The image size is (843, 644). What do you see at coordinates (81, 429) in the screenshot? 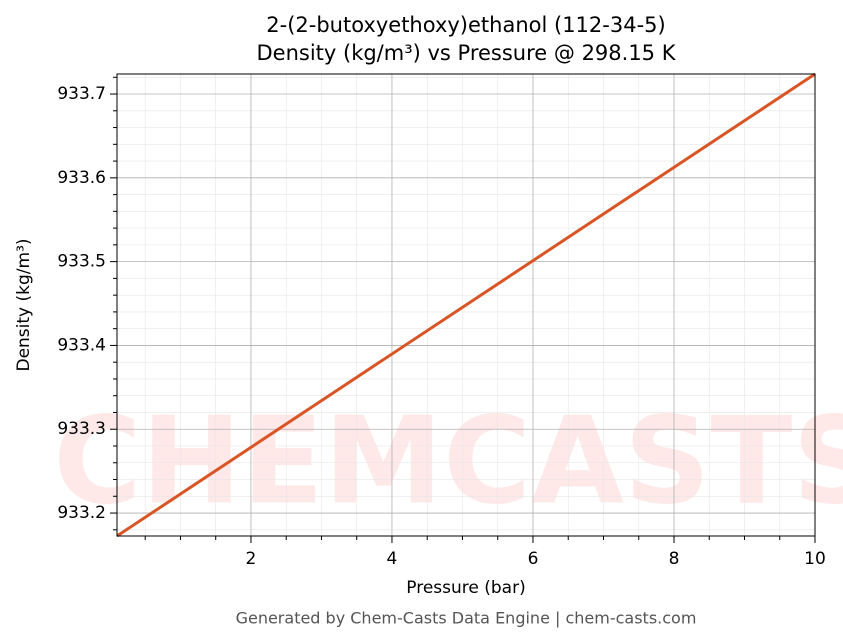
I see `y-tick-label: 933.3` at bounding box center [81, 429].